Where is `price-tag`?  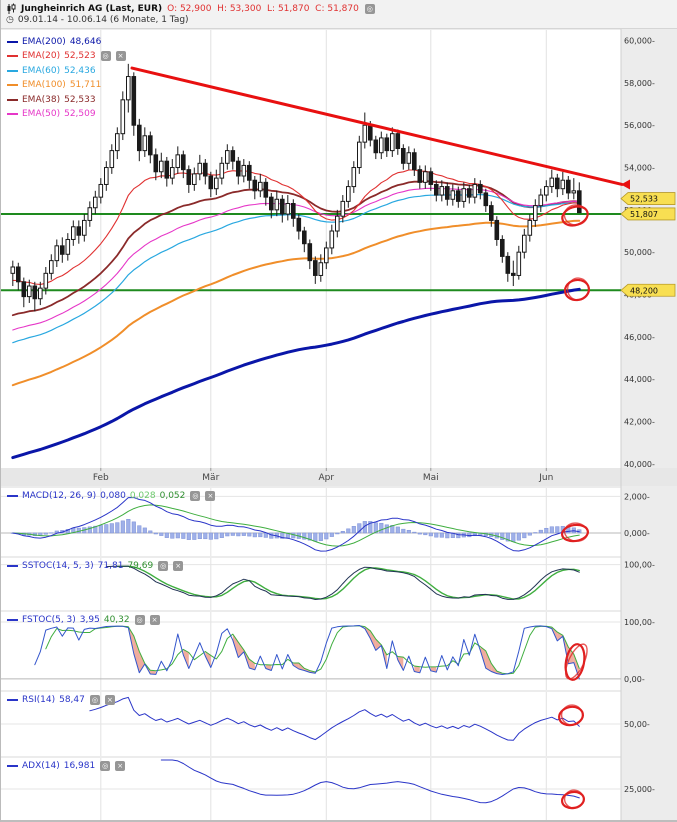 price-tag is located at coordinates (648, 290).